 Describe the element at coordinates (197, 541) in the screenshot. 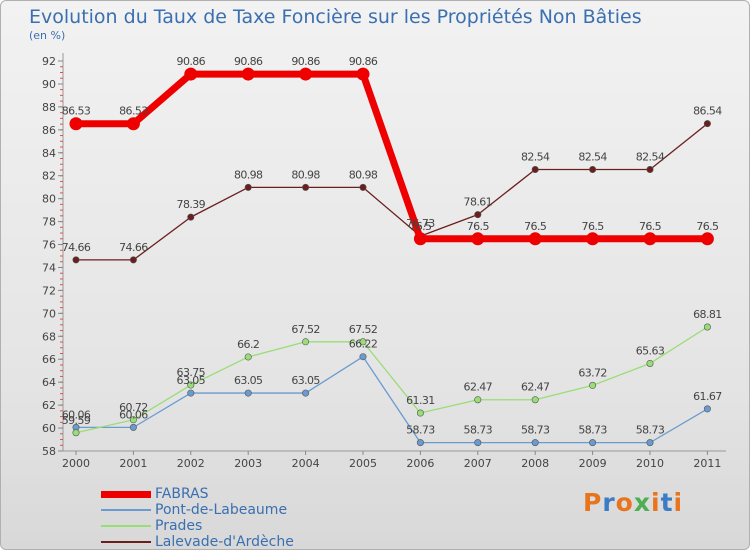

I see `legend-item-lalevade: Lalevade-d'Ardèche` at that location.